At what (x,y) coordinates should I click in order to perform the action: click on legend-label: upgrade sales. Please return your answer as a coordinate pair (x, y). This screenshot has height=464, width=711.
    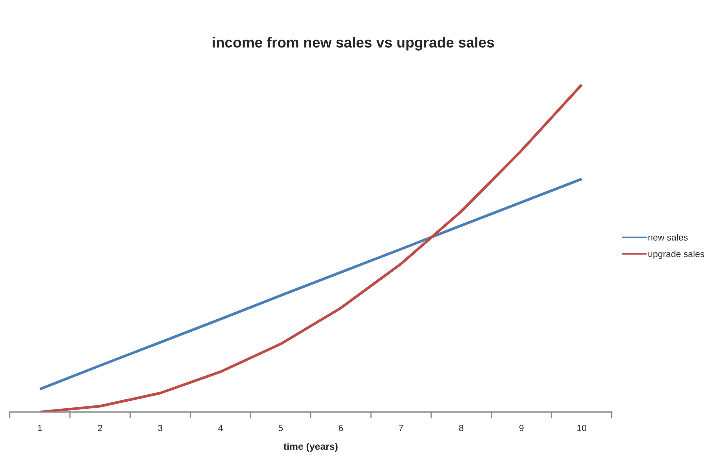
    Looking at the image, I should click on (676, 255).